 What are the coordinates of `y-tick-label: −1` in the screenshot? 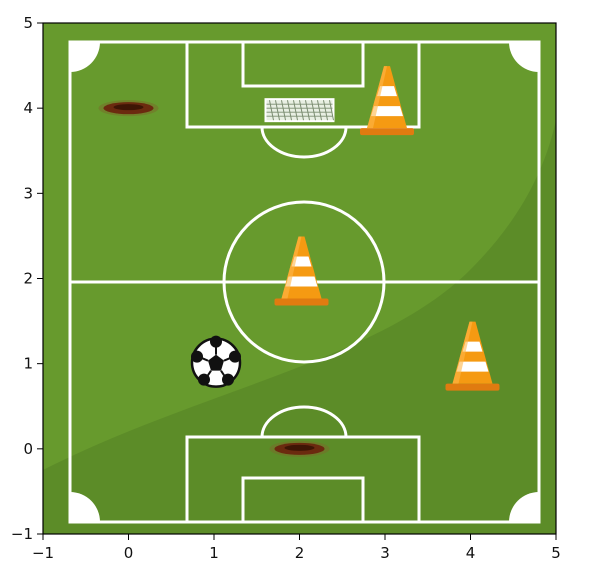 It's located at (22, 534).